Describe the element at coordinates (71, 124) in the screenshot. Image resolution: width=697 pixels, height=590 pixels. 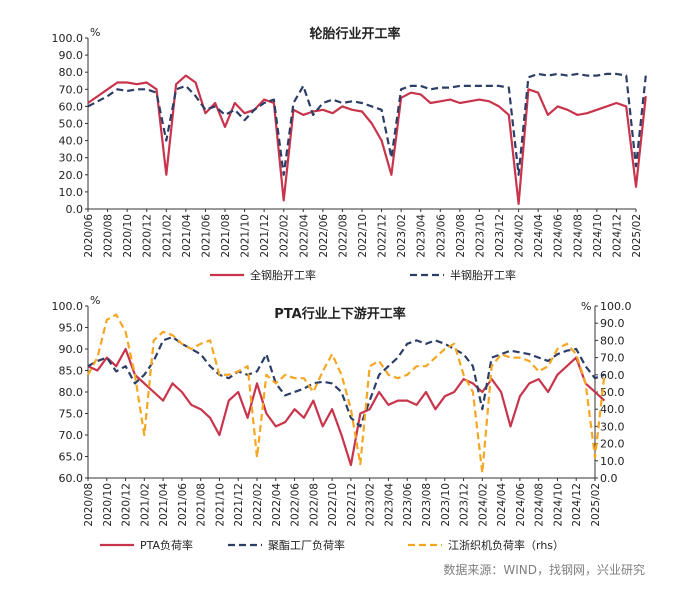
I see `y-tick-label-left: 50.0` at that location.